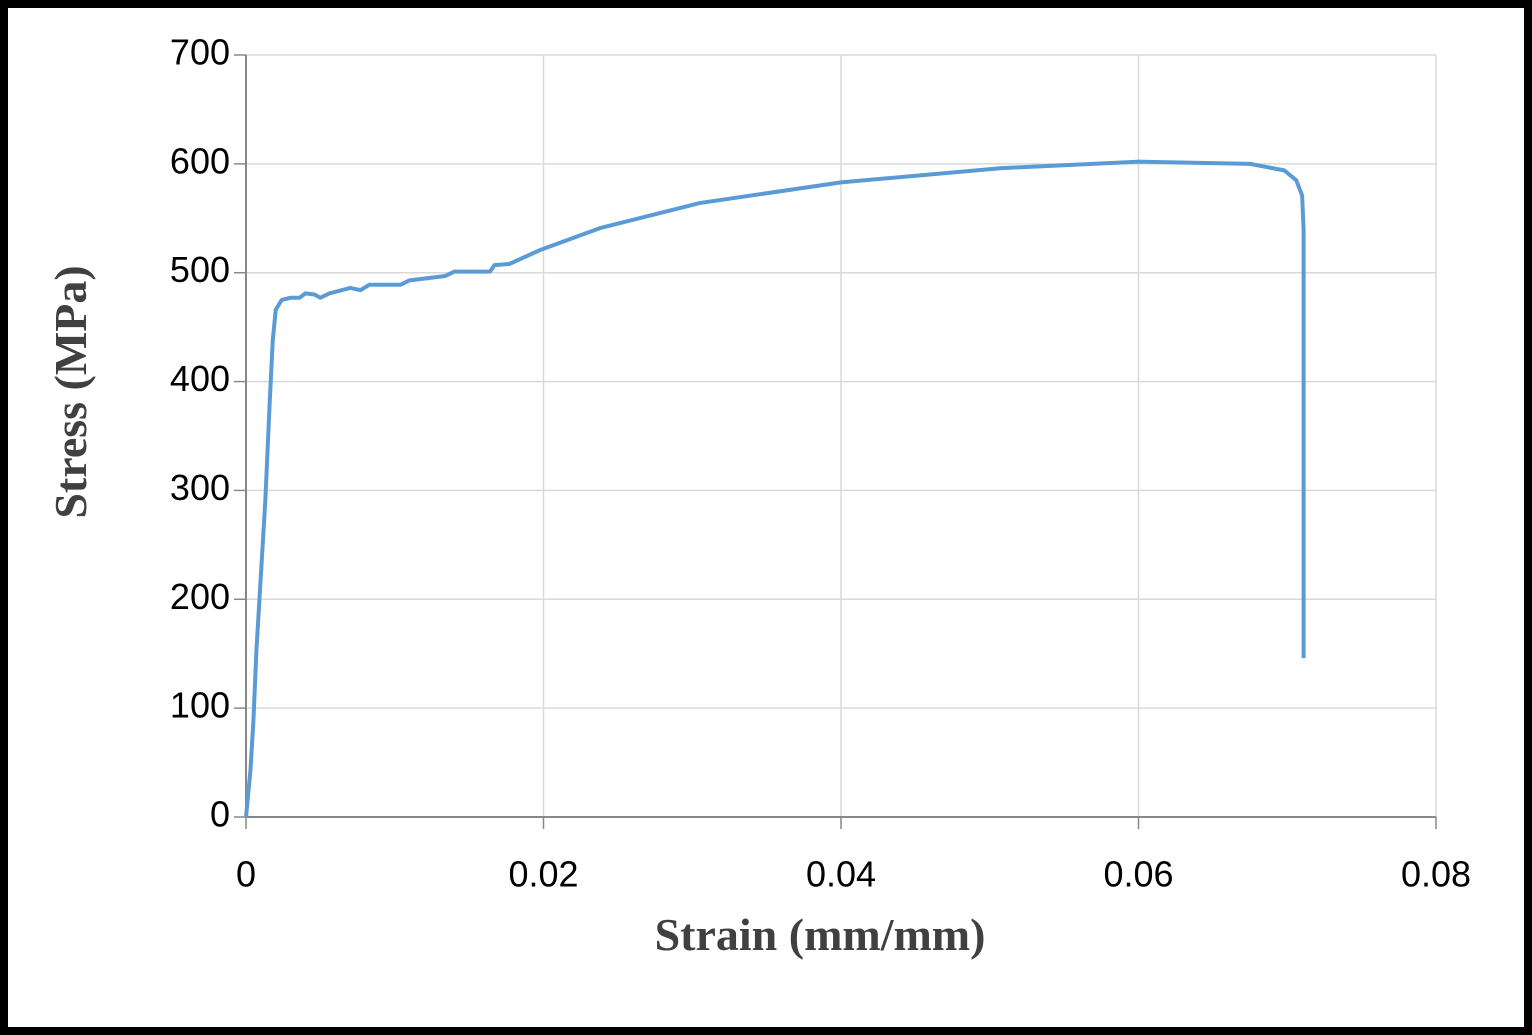 Image resolution: width=1532 pixels, height=1035 pixels. Describe the element at coordinates (200, 596) in the screenshot. I see `y-tick-label: 200` at that location.